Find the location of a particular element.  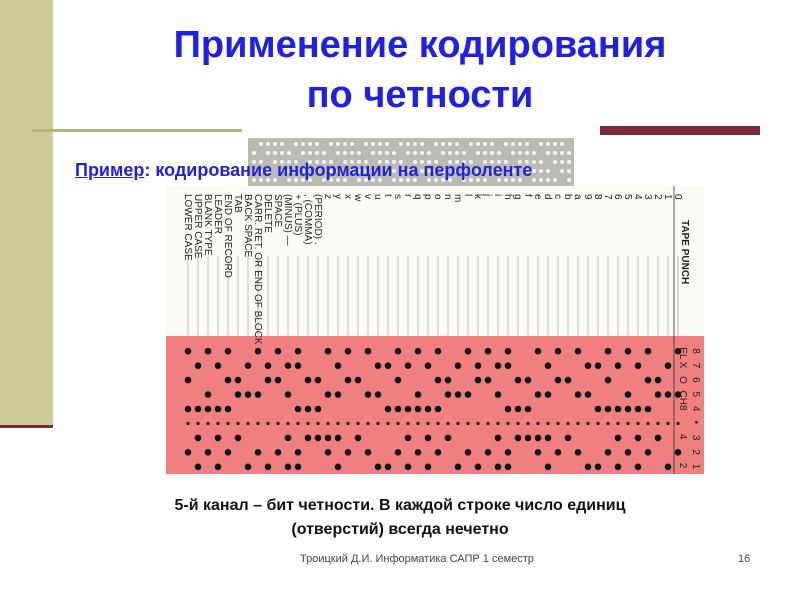

tape-header: TAPE PUNCH is located at coordinates (684, 252).